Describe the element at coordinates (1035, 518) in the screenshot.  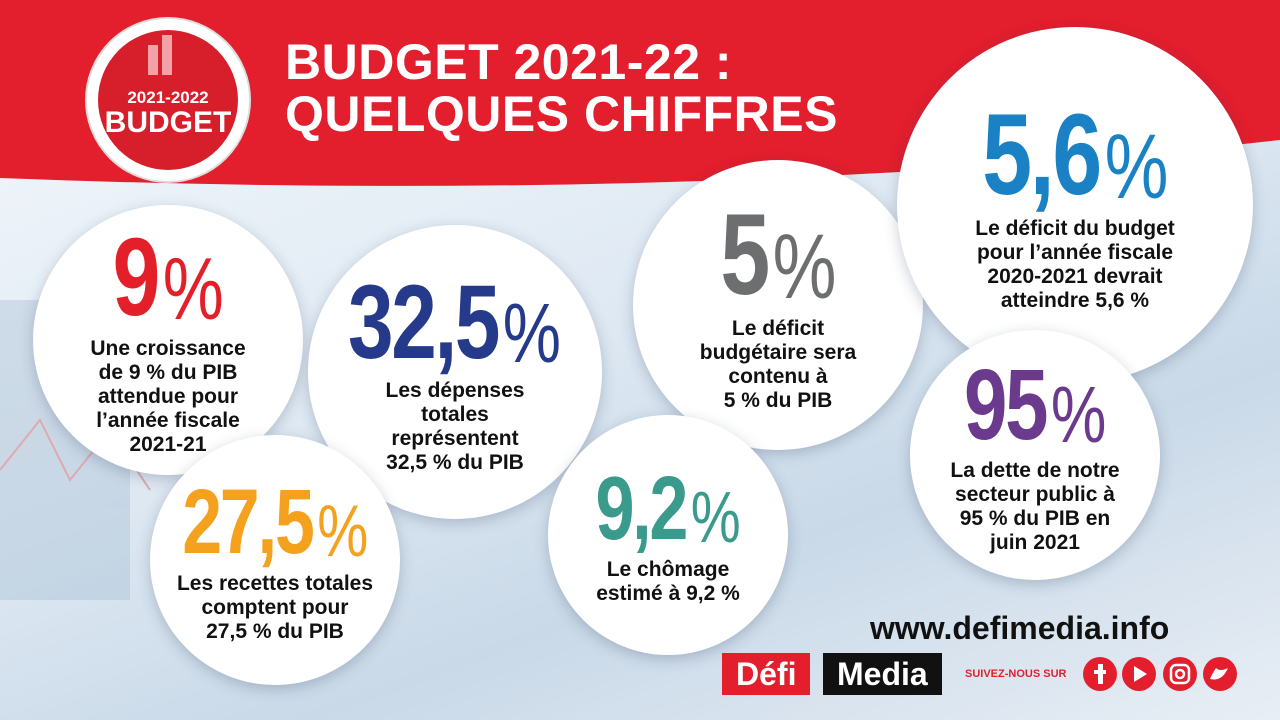
I see `caption-line: 95 % du PIB en` at that location.